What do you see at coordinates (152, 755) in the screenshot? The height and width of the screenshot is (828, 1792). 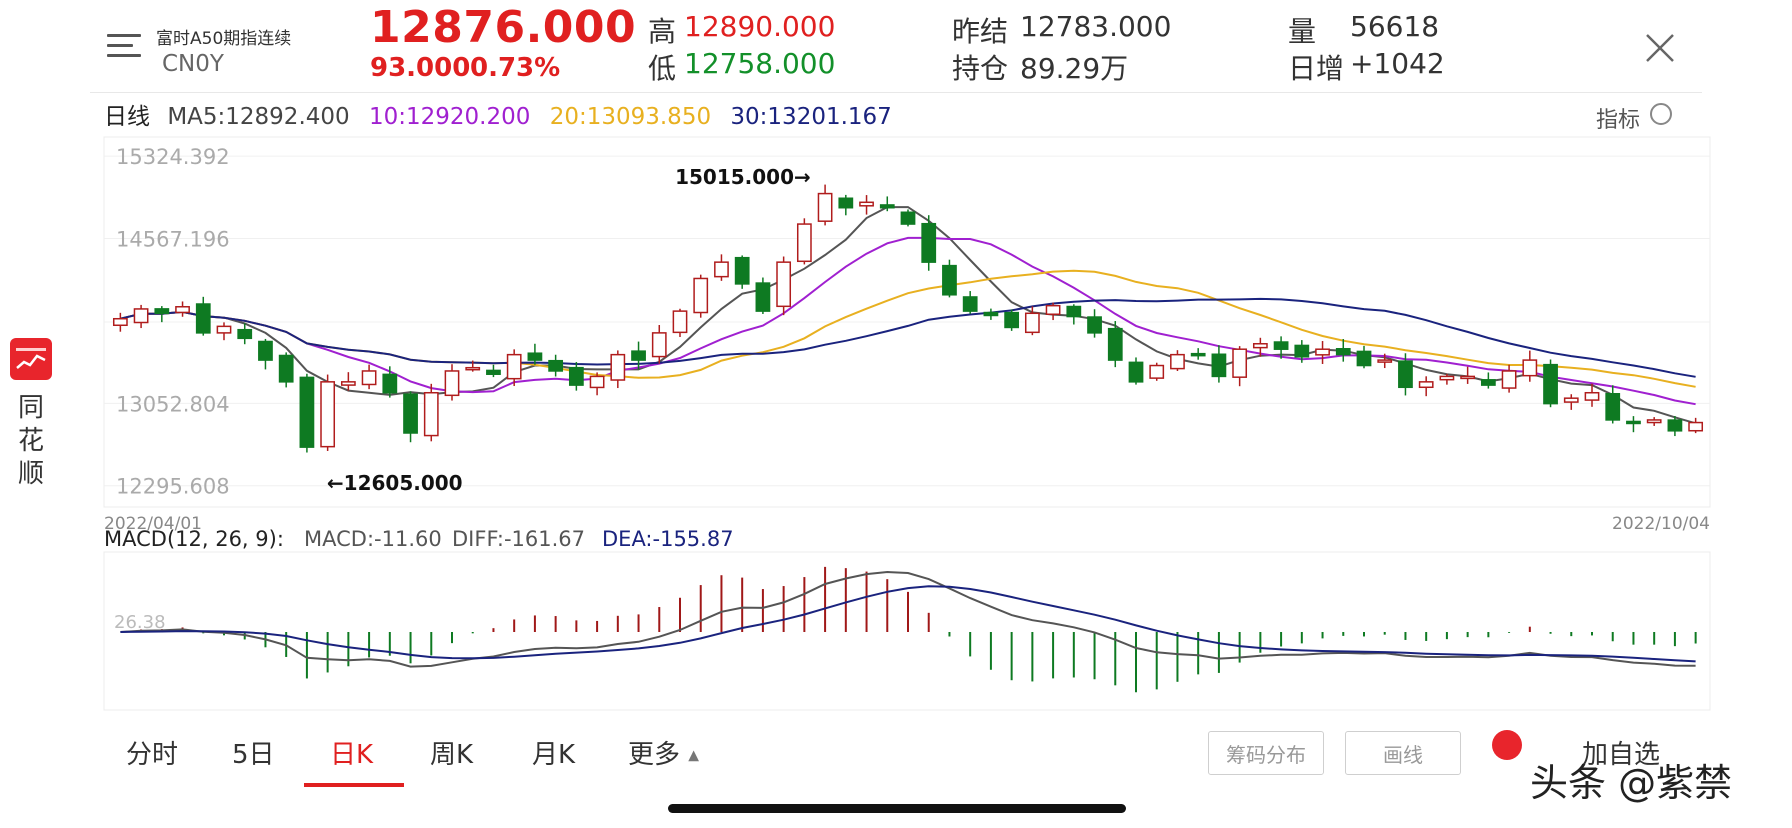 I see `tab-intraday: 分时` at bounding box center [152, 755].